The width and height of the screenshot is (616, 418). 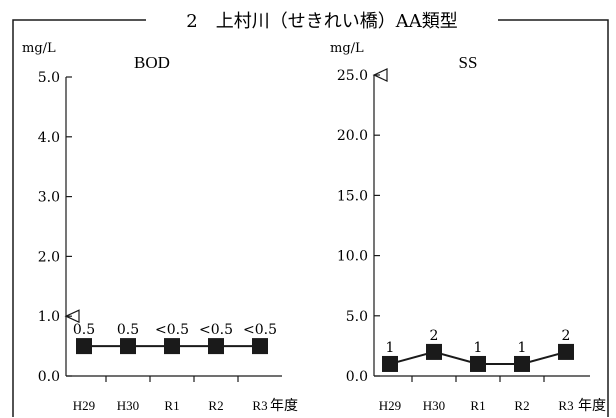 What do you see at coordinates (352, 76) in the screenshot?
I see `y-tick-label: 25.0` at bounding box center [352, 76].